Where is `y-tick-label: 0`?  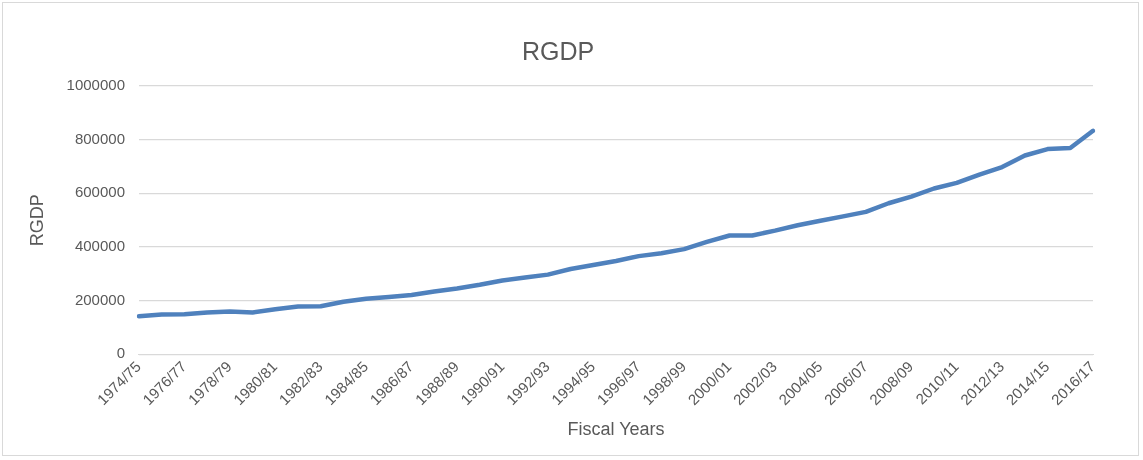 y-tick-label: 0 is located at coordinates (120, 353).